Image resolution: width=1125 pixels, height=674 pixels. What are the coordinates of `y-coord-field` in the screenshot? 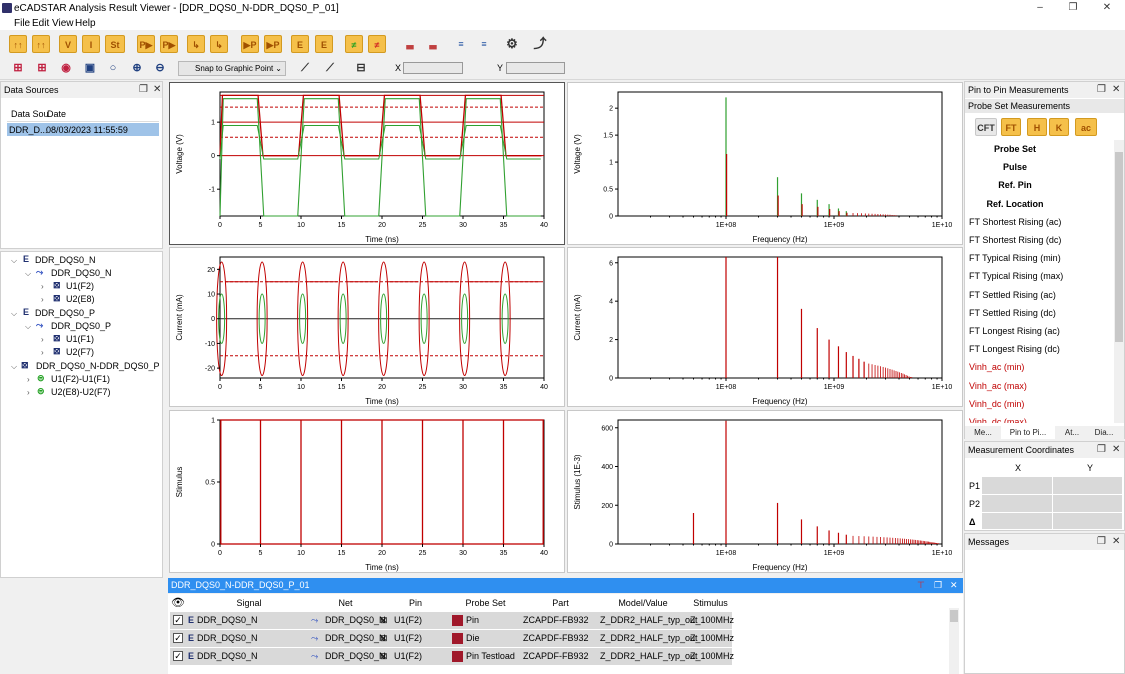 It's located at (535, 68).